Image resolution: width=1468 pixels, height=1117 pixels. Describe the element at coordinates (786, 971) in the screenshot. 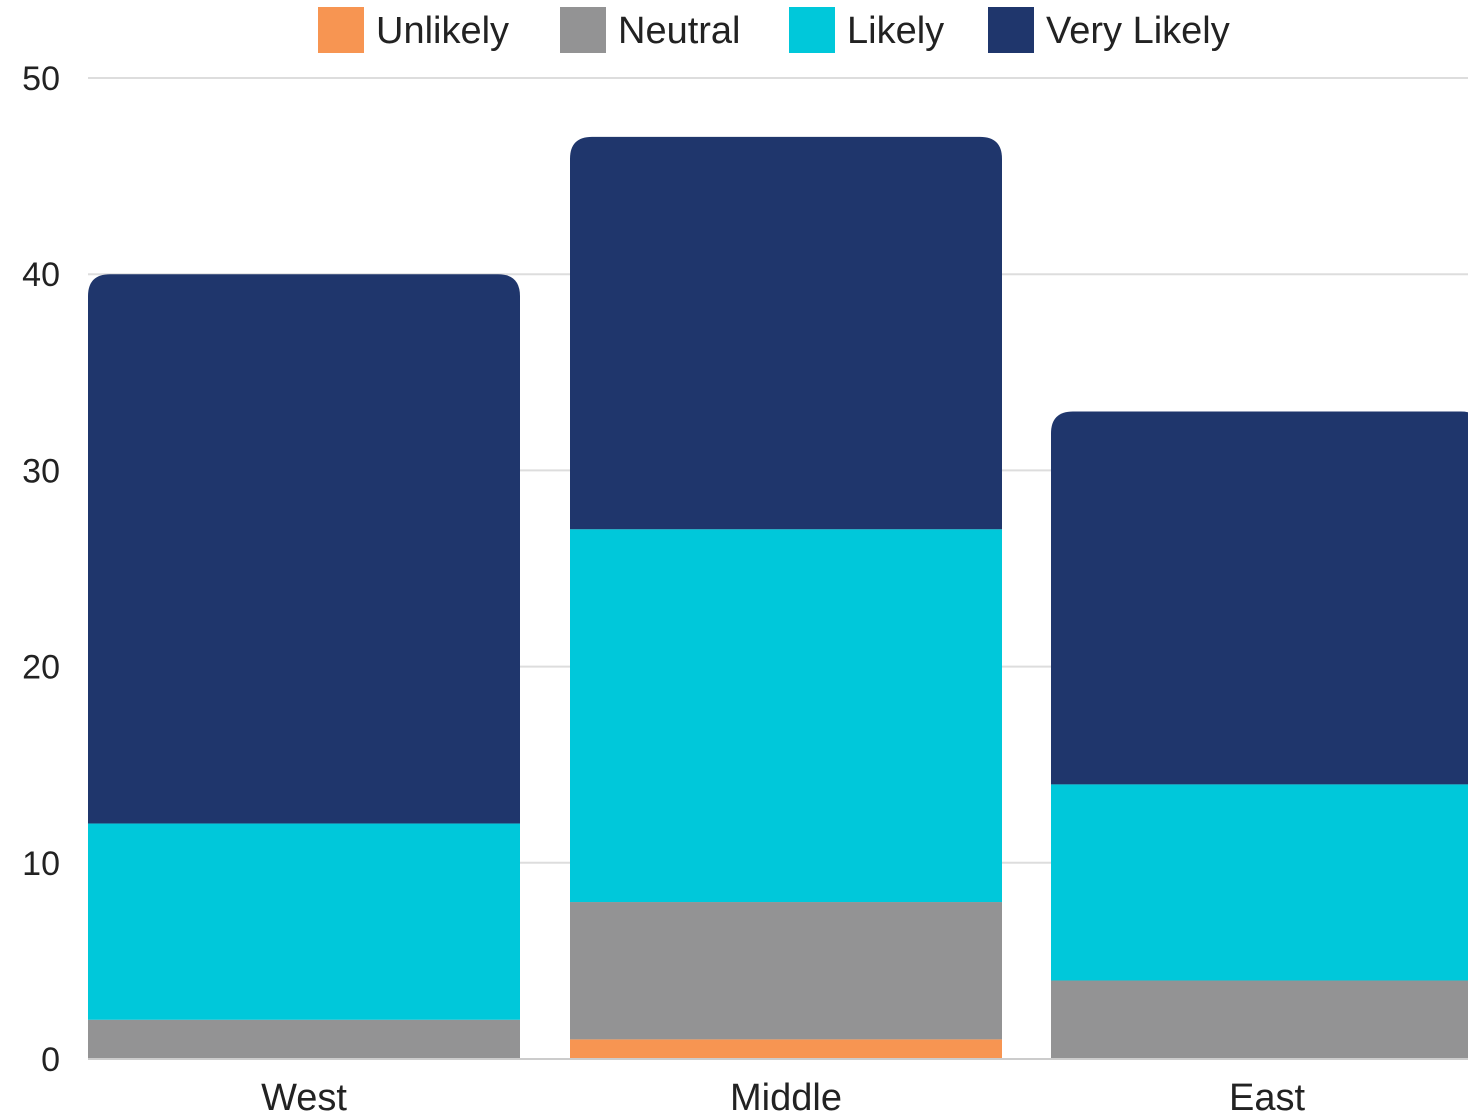

I see `bar-middle-neutral` at that location.